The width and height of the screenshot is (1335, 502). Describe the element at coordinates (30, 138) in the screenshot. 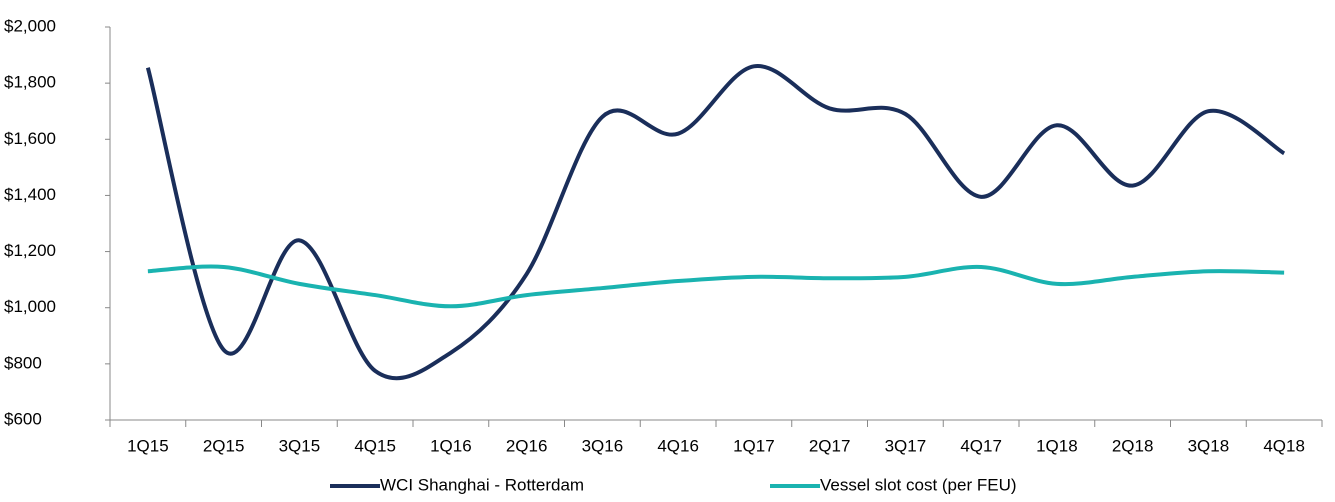

I see `y-tick-label: $1,600` at that location.